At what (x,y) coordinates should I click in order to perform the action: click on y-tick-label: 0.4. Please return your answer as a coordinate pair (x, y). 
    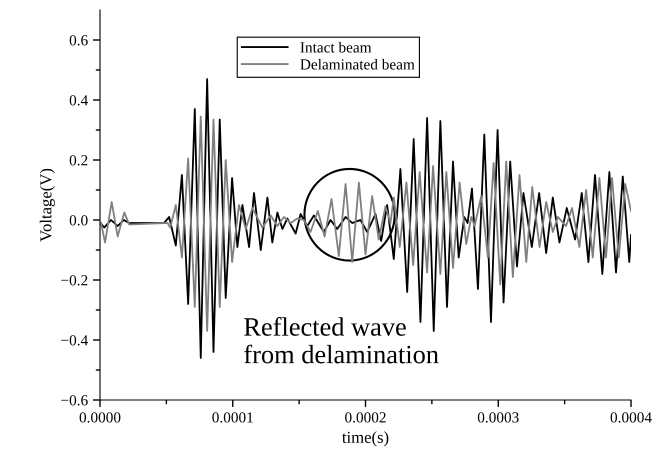
    Looking at the image, I should click on (79, 100).